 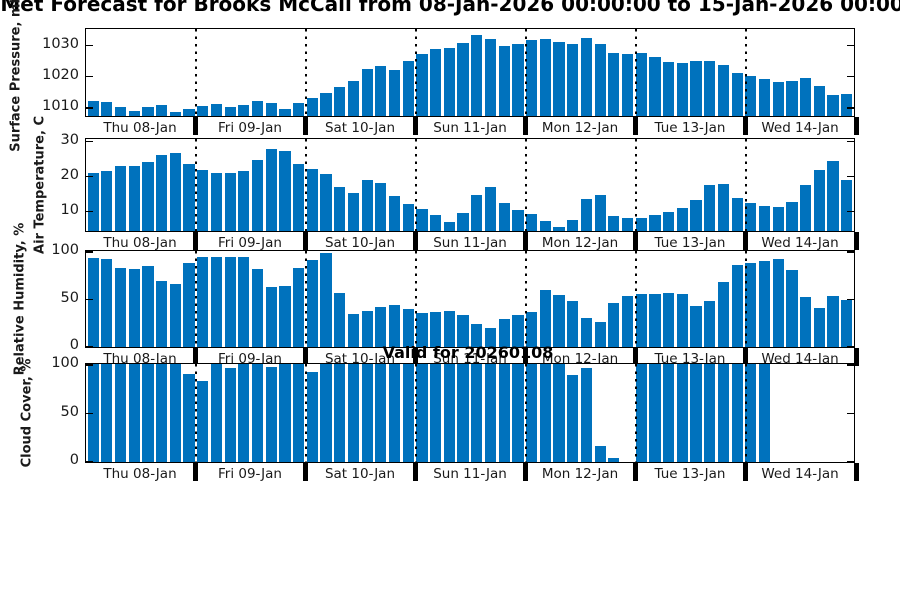 I want to click on day-label: Mon 12-Jan, so click(x=580, y=128).